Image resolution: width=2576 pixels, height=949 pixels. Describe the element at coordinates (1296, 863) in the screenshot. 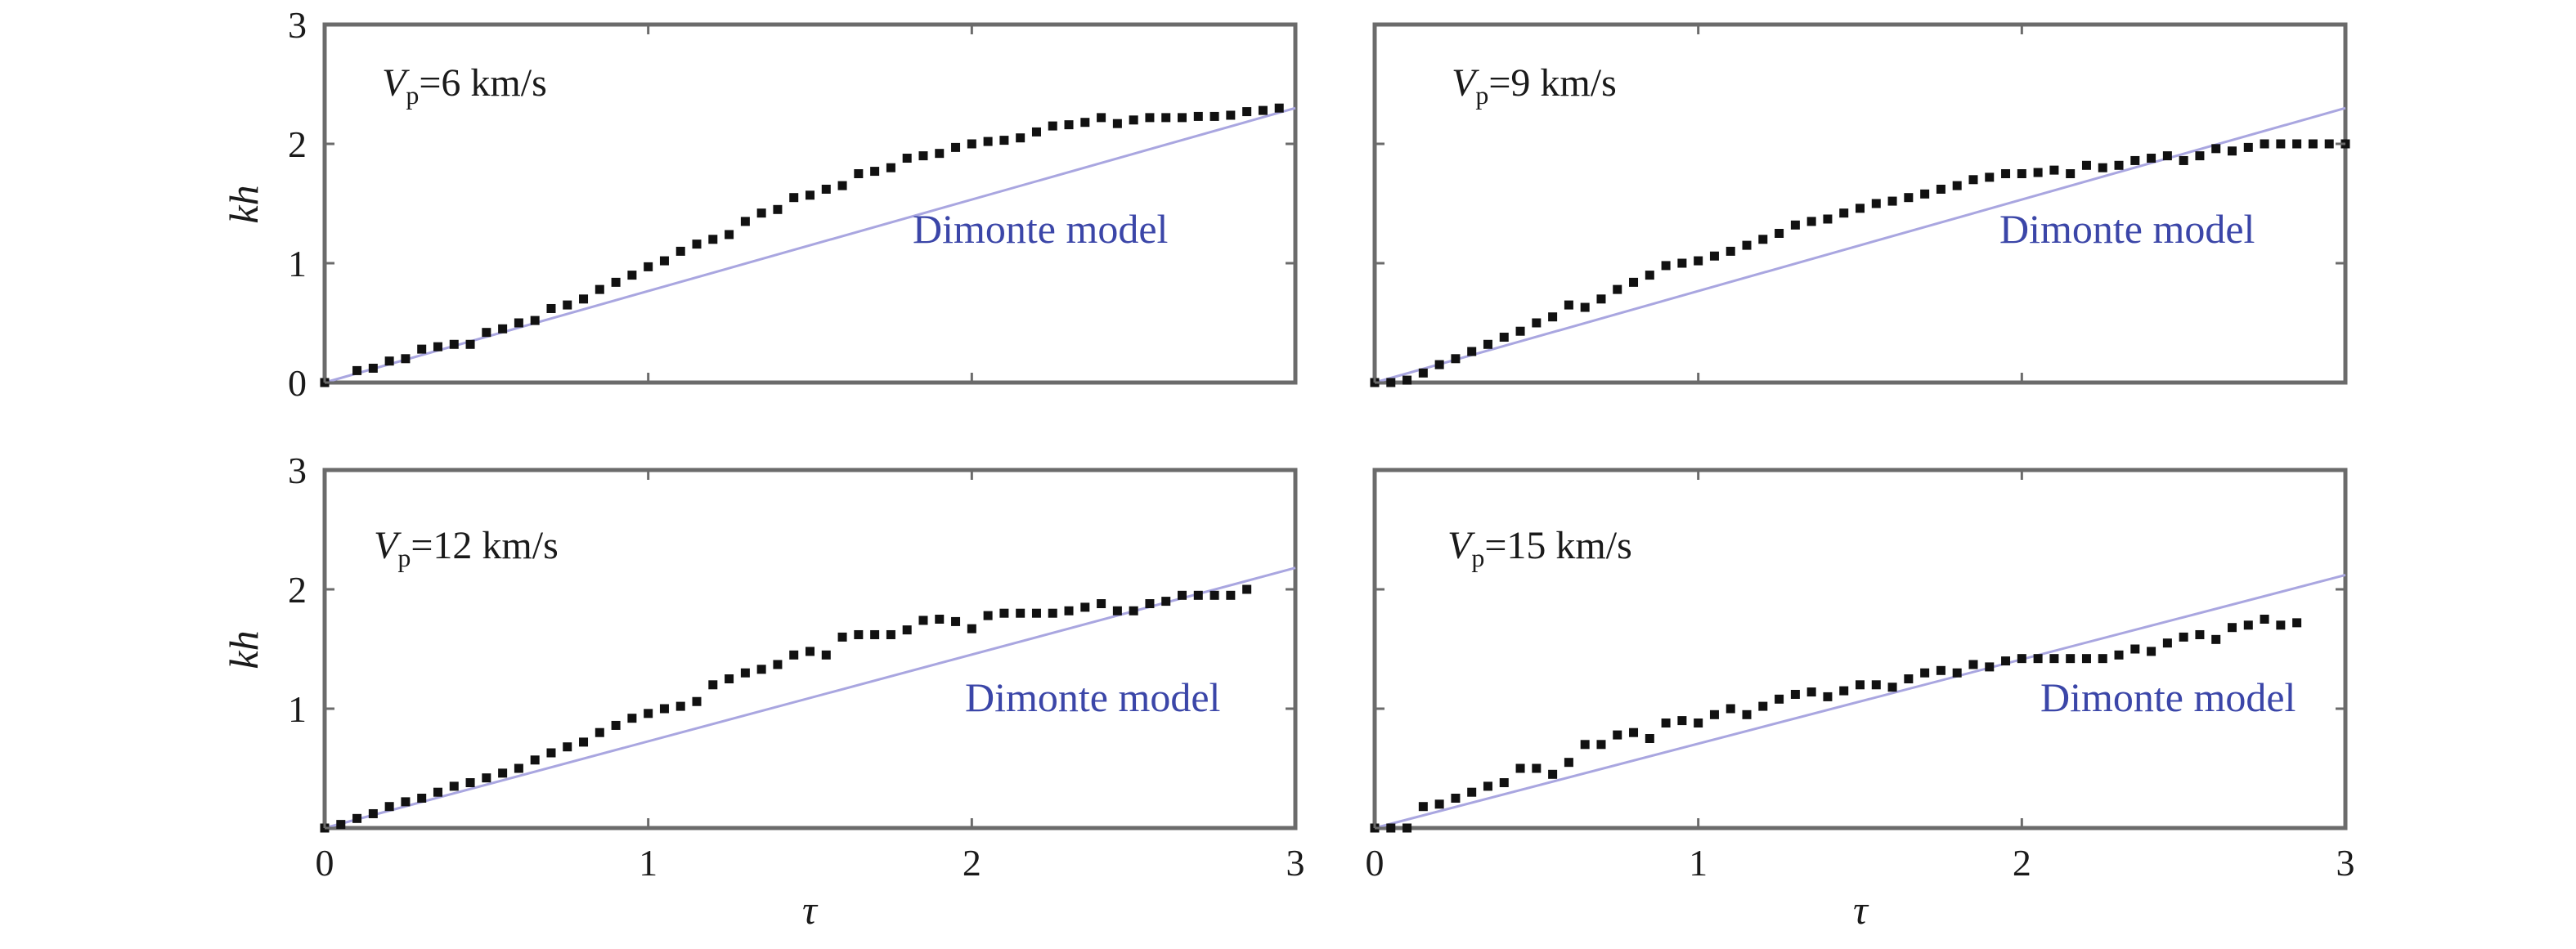

I see `x-tick-label: 3` at that location.